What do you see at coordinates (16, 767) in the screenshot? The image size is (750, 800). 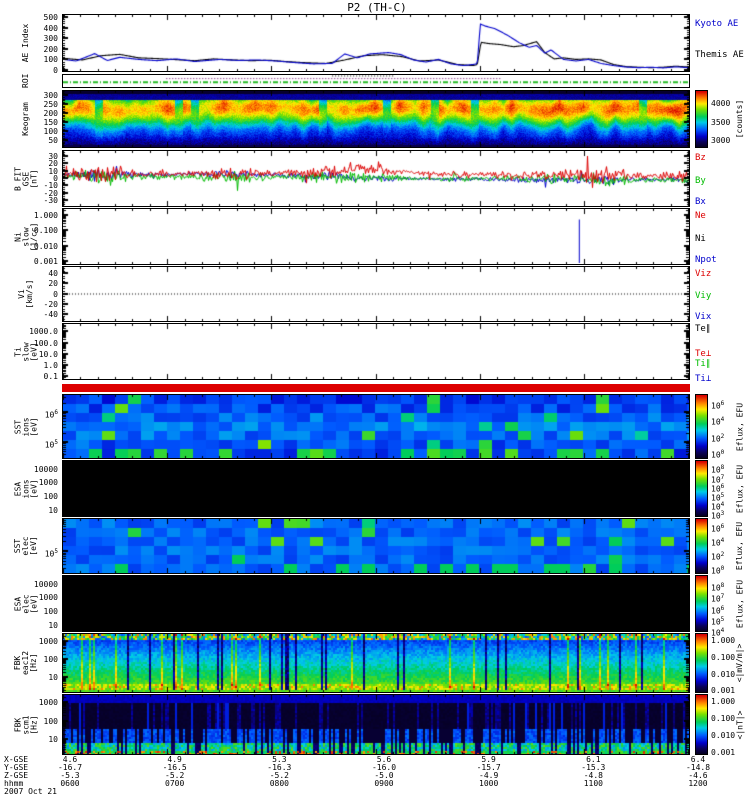 I see `axis-row-name-Y-GSE: Y-GSE` at bounding box center [16, 767].